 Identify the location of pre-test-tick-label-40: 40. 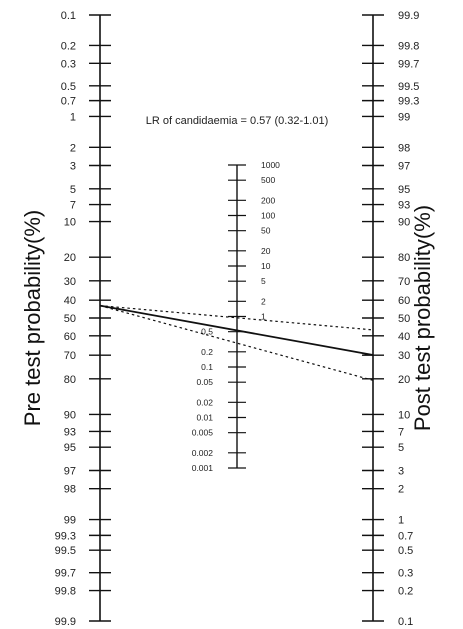
(70, 301).